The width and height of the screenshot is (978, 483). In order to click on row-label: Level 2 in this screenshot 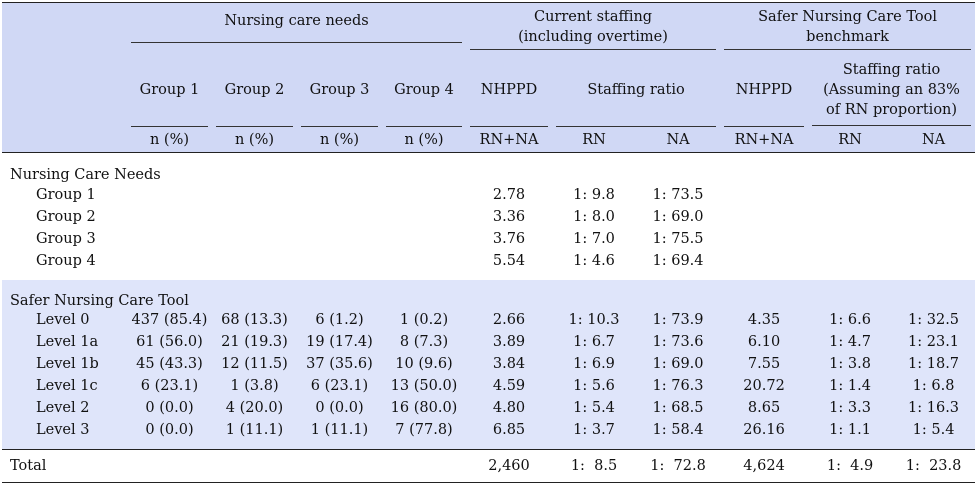, I will do `click(64, 408)`.